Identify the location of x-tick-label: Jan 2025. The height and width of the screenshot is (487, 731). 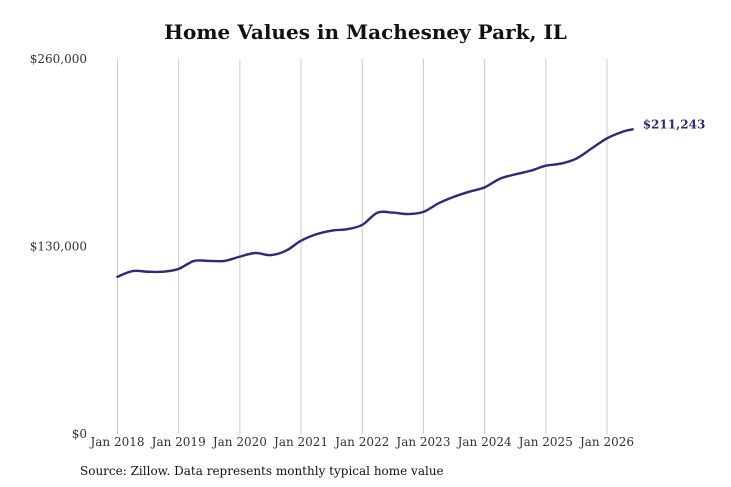
(545, 442).